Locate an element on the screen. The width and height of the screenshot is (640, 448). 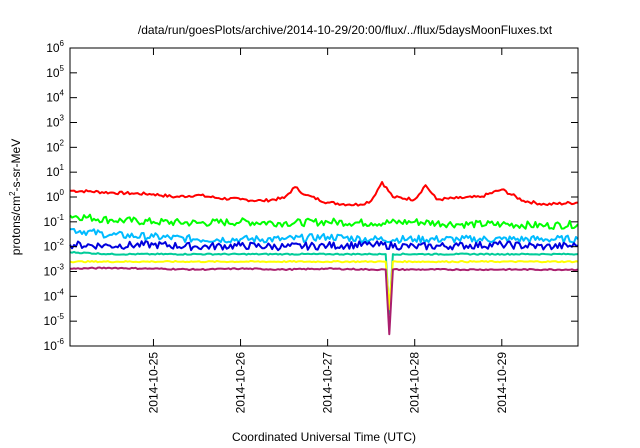
x-axis-label: Coordinated Universal Time (UTC) is located at coordinates (324, 437).